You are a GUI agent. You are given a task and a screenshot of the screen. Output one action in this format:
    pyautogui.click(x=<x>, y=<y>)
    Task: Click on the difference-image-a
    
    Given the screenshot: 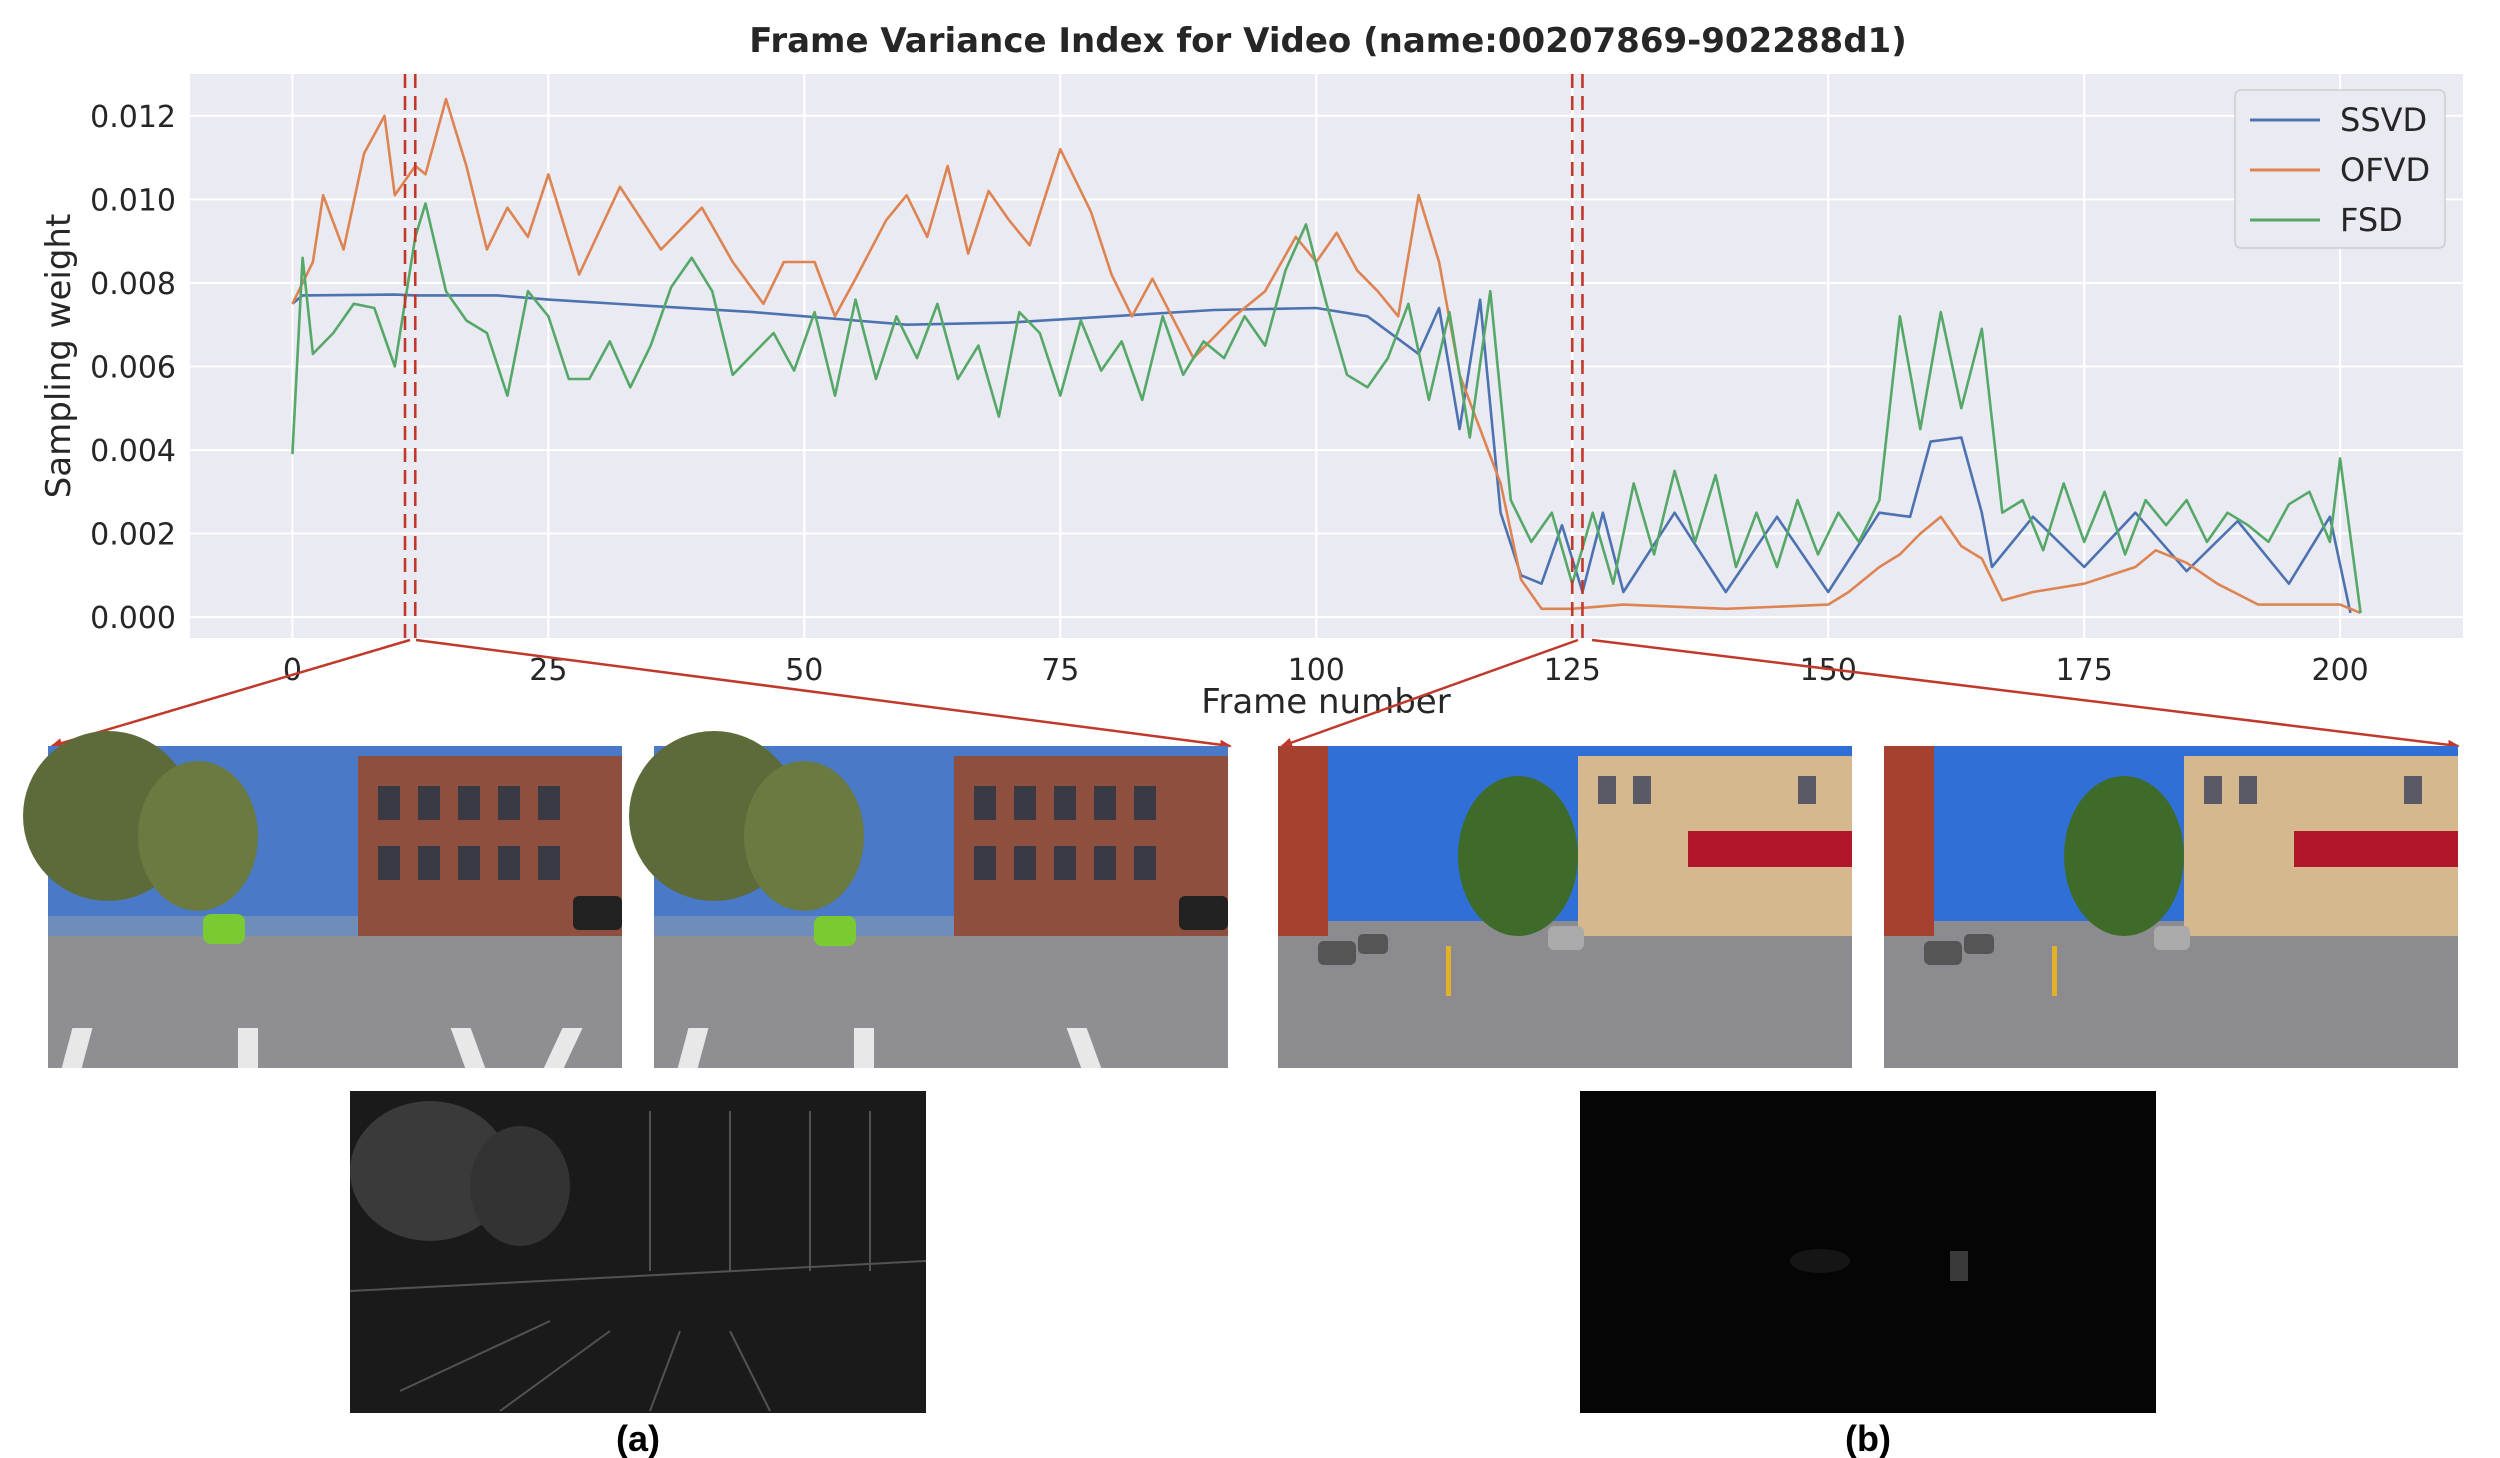 What is the action you would take?
    pyautogui.click(x=638, y=1252)
    